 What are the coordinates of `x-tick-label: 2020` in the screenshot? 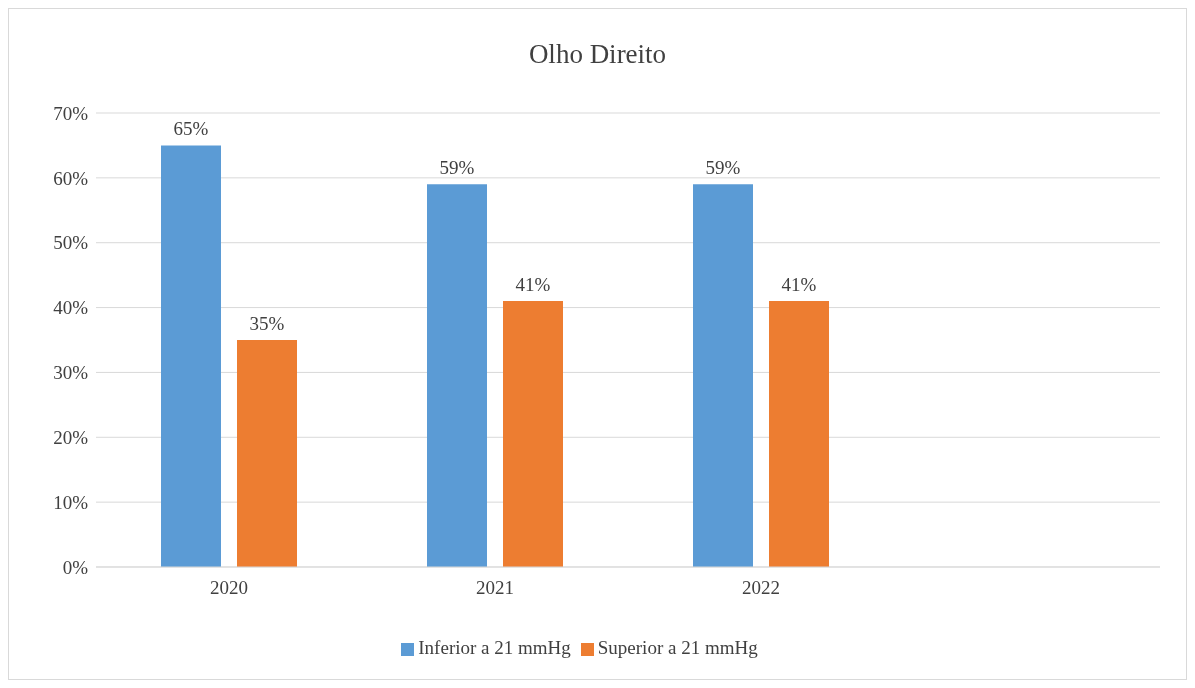 It's located at (229, 588).